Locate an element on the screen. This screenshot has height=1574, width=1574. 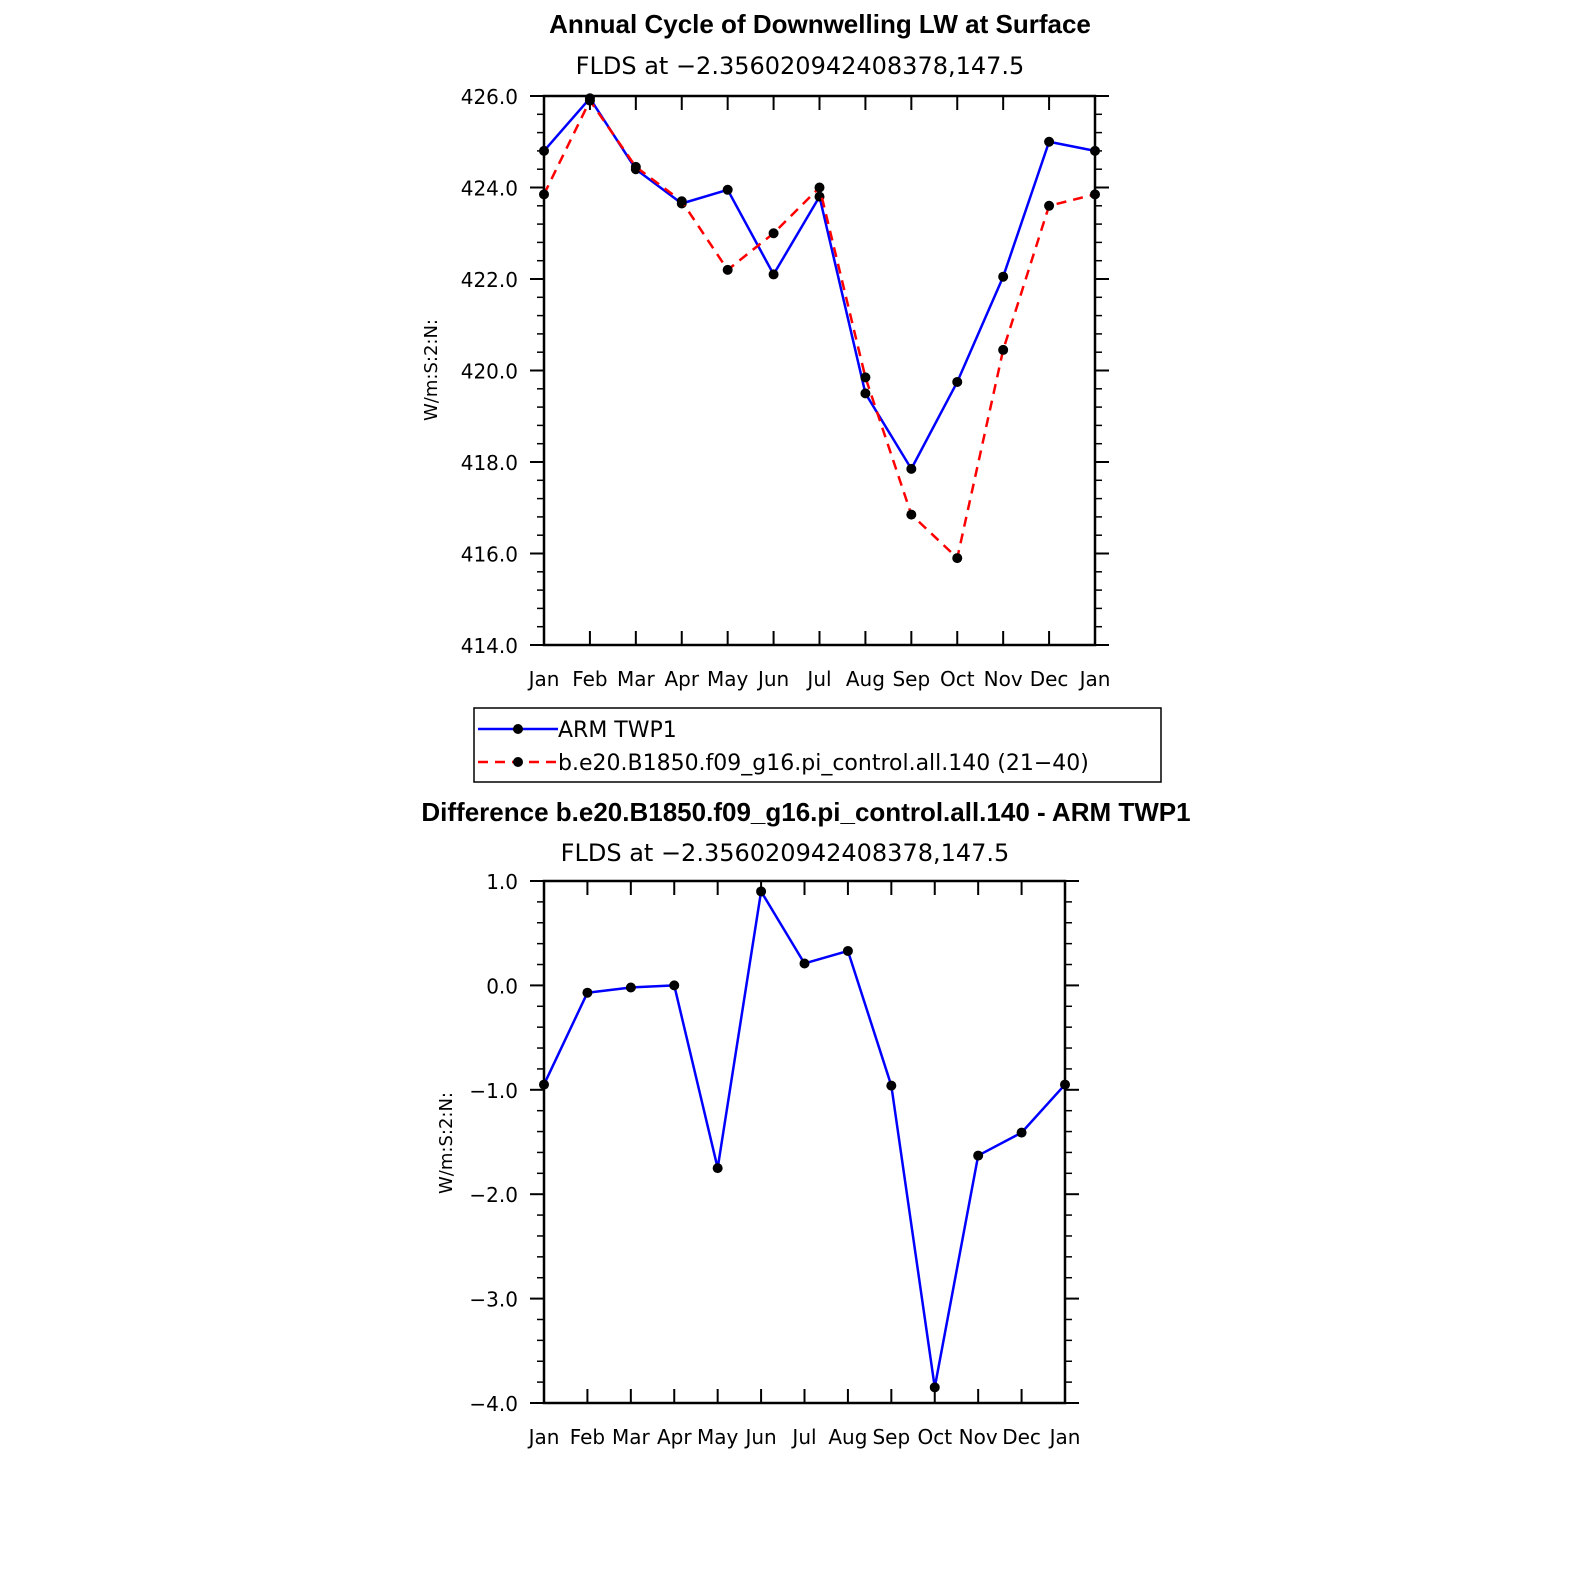
y-tick-label: −1.0 is located at coordinates (493, 1091).